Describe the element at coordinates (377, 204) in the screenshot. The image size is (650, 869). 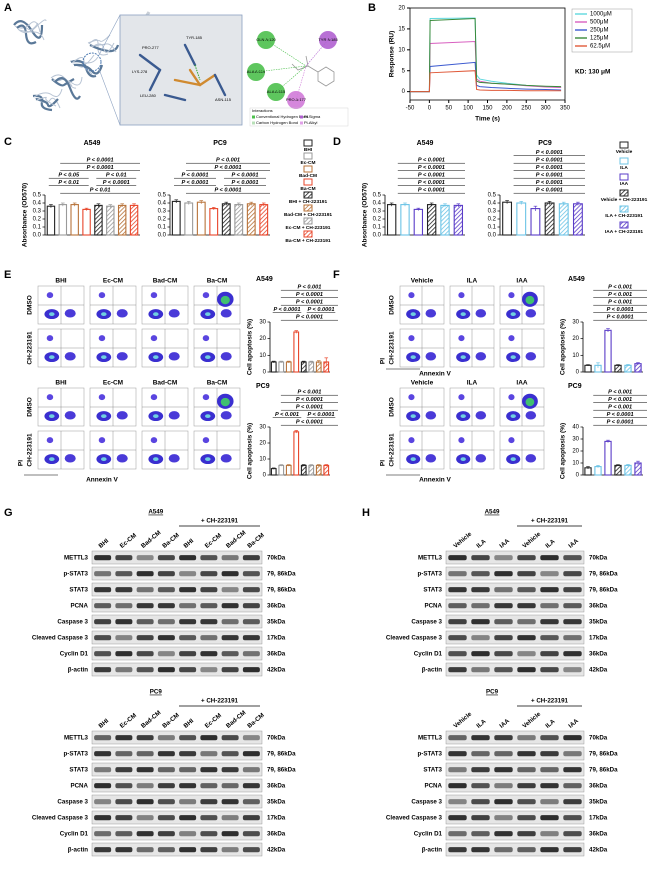
I see `y-tick-label: 0.4` at that location.